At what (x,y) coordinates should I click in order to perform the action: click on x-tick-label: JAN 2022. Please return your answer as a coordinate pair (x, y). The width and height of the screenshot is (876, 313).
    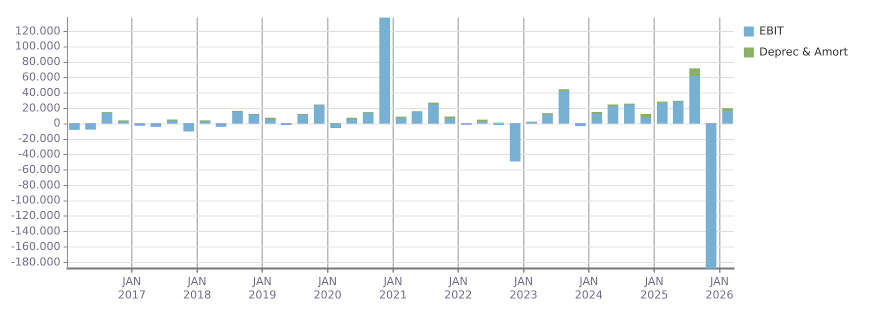
    Looking at the image, I should click on (458, 288).